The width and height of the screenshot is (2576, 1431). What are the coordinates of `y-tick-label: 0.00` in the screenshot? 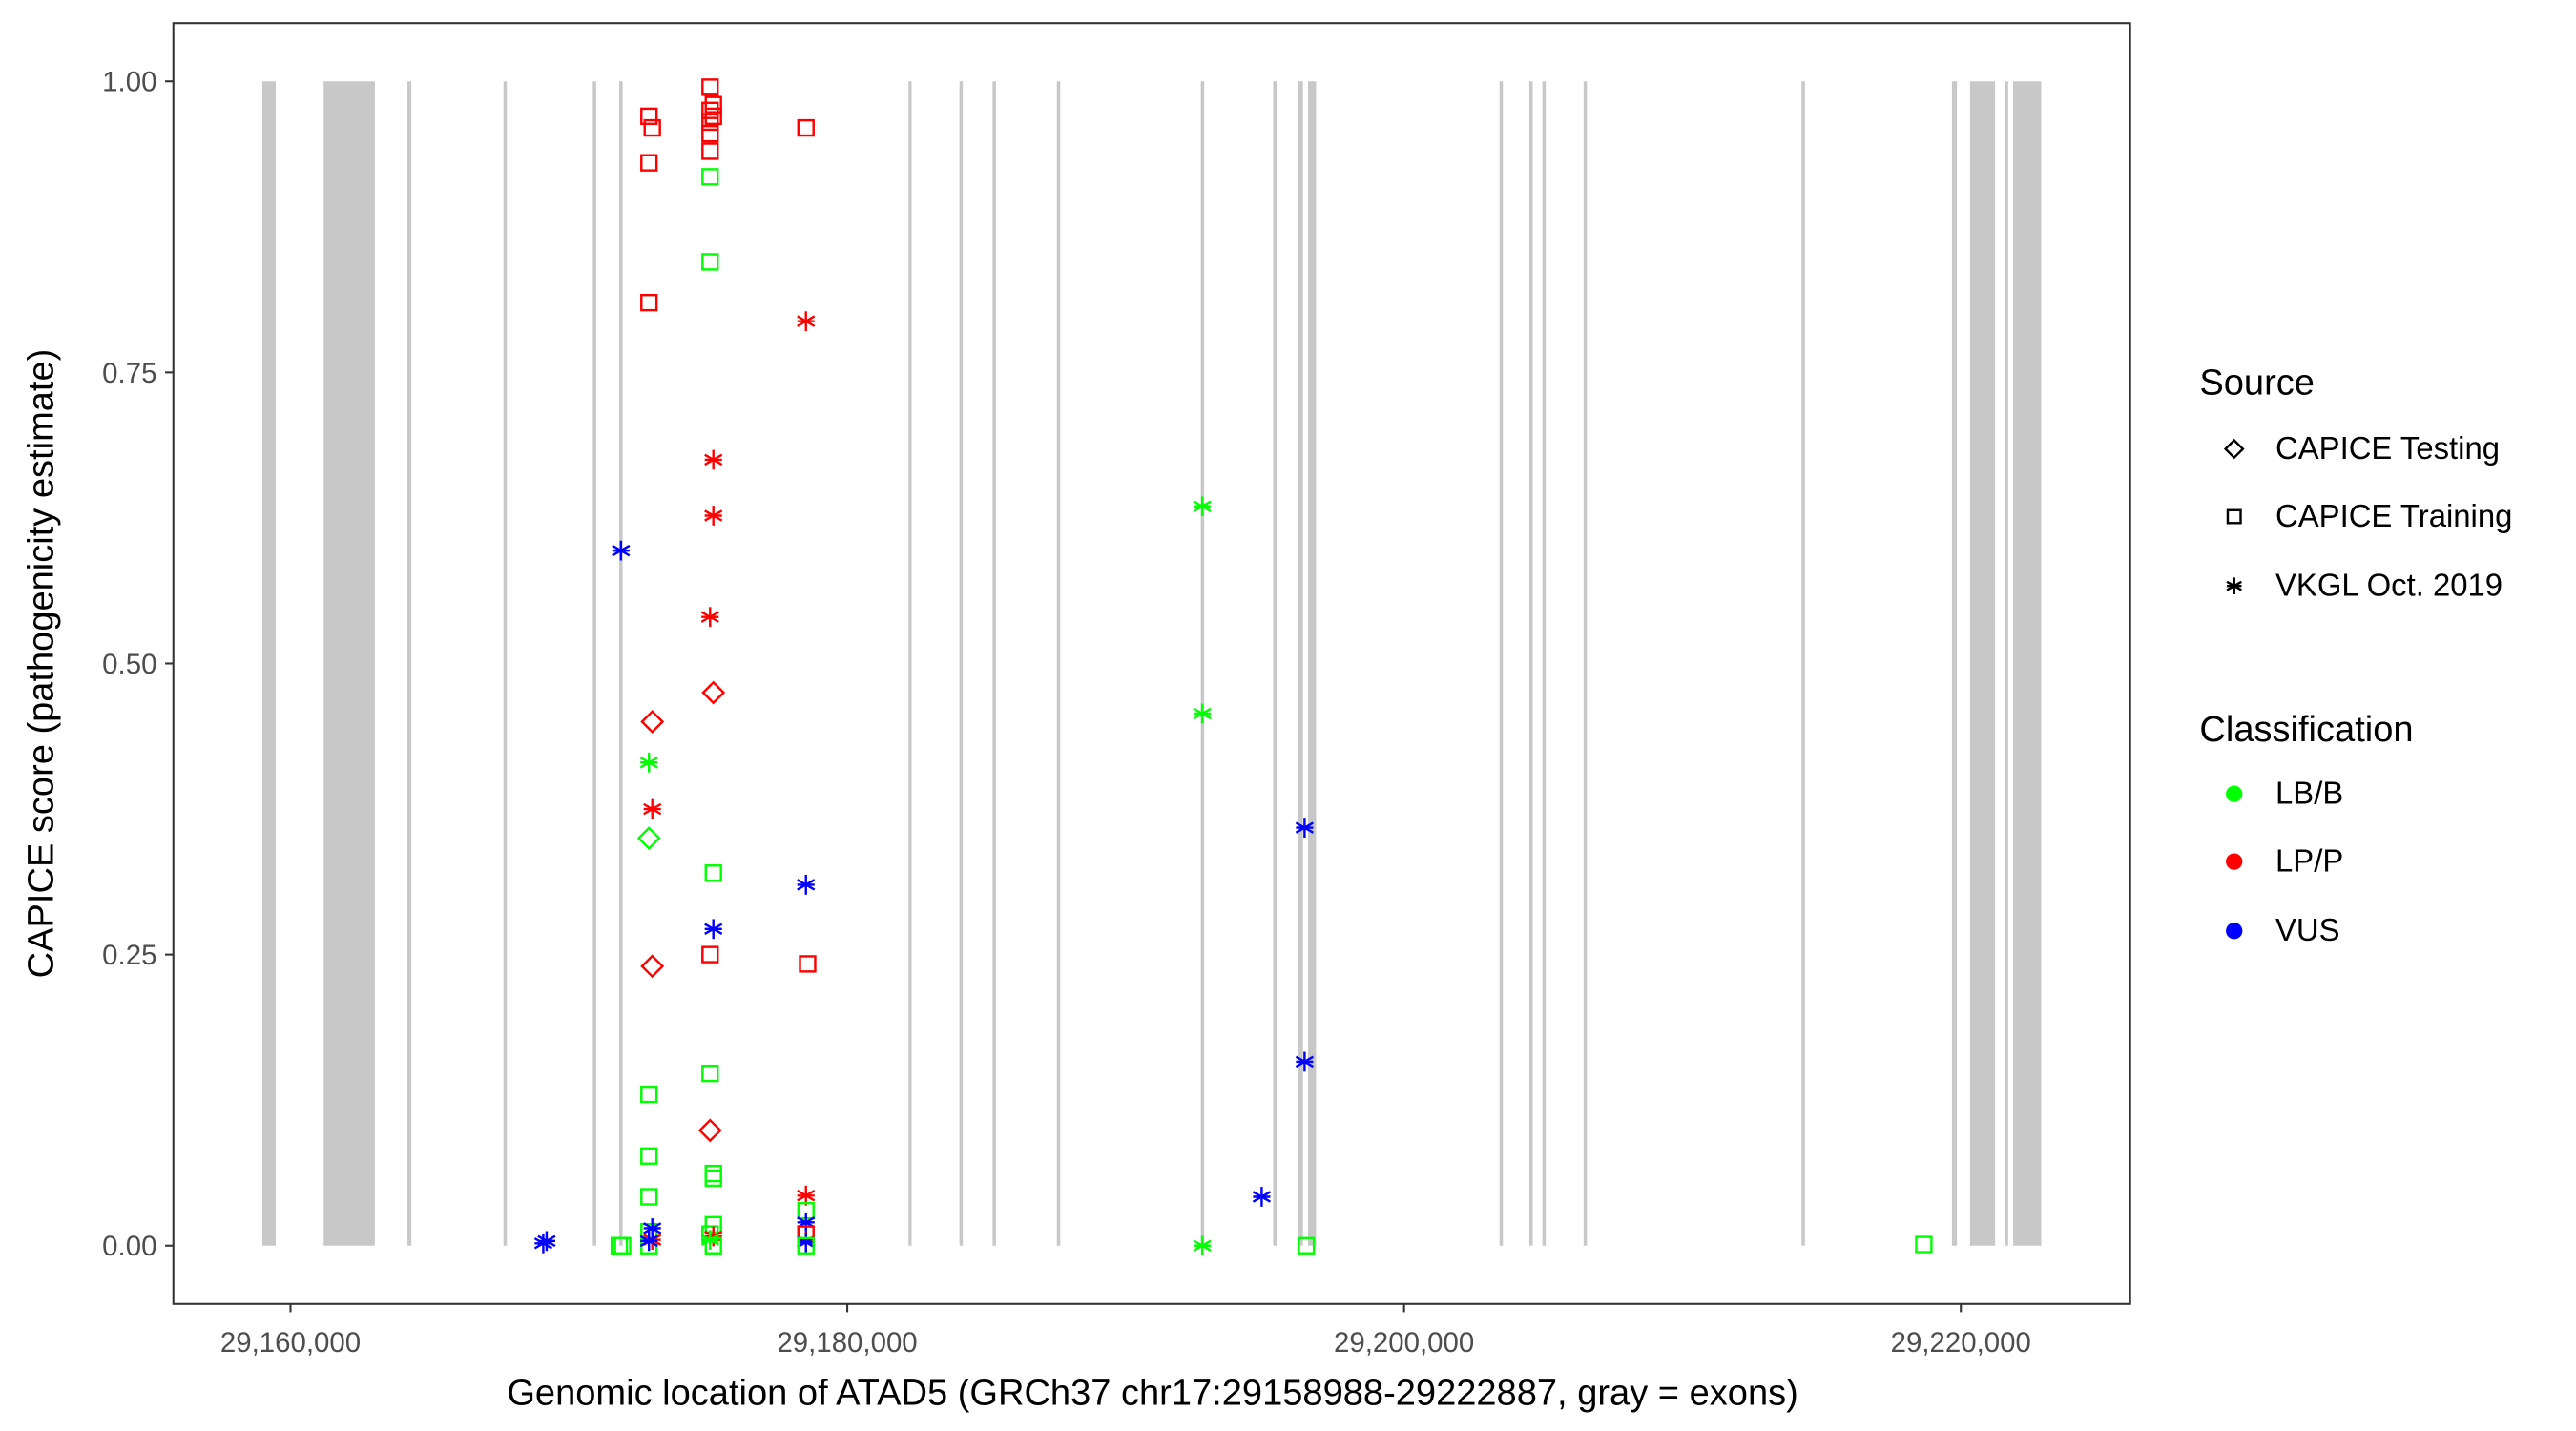 It's located at (129, 1246).